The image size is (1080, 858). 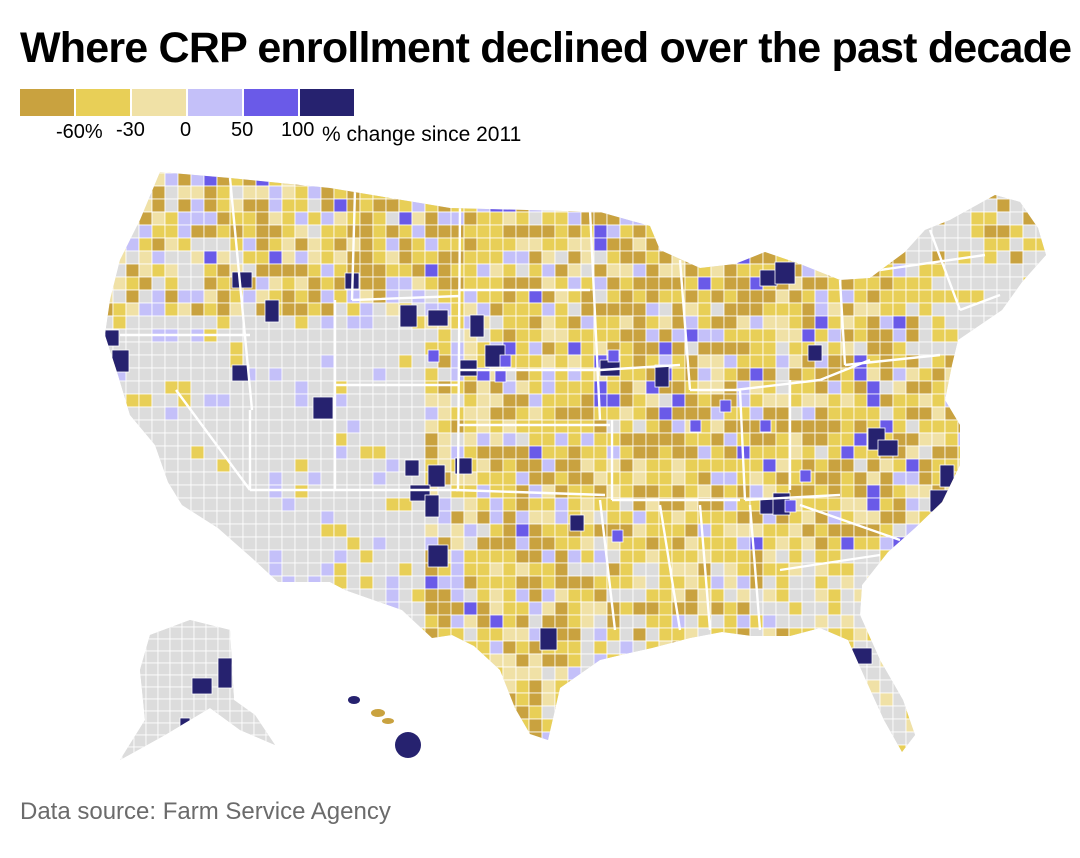 What do you see at coordinates (500, 376) in the screenshot?
I see `high-increase-county` at bounding box center [500, 376].